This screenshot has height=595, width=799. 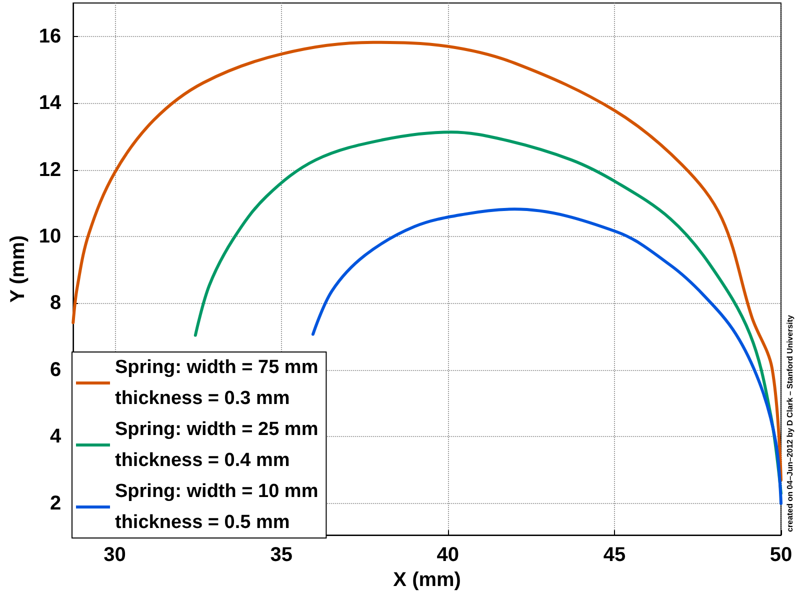 I want to click on legend-label: Spring: width = 75 mm thickness = 0.3 mm, so click(x=216, y=383).